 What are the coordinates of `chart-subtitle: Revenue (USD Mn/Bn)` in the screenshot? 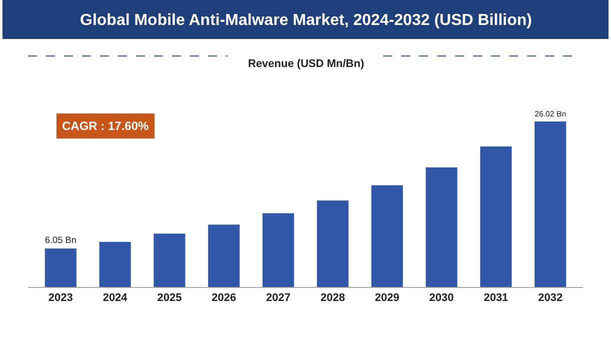 It's located at (306, 64).